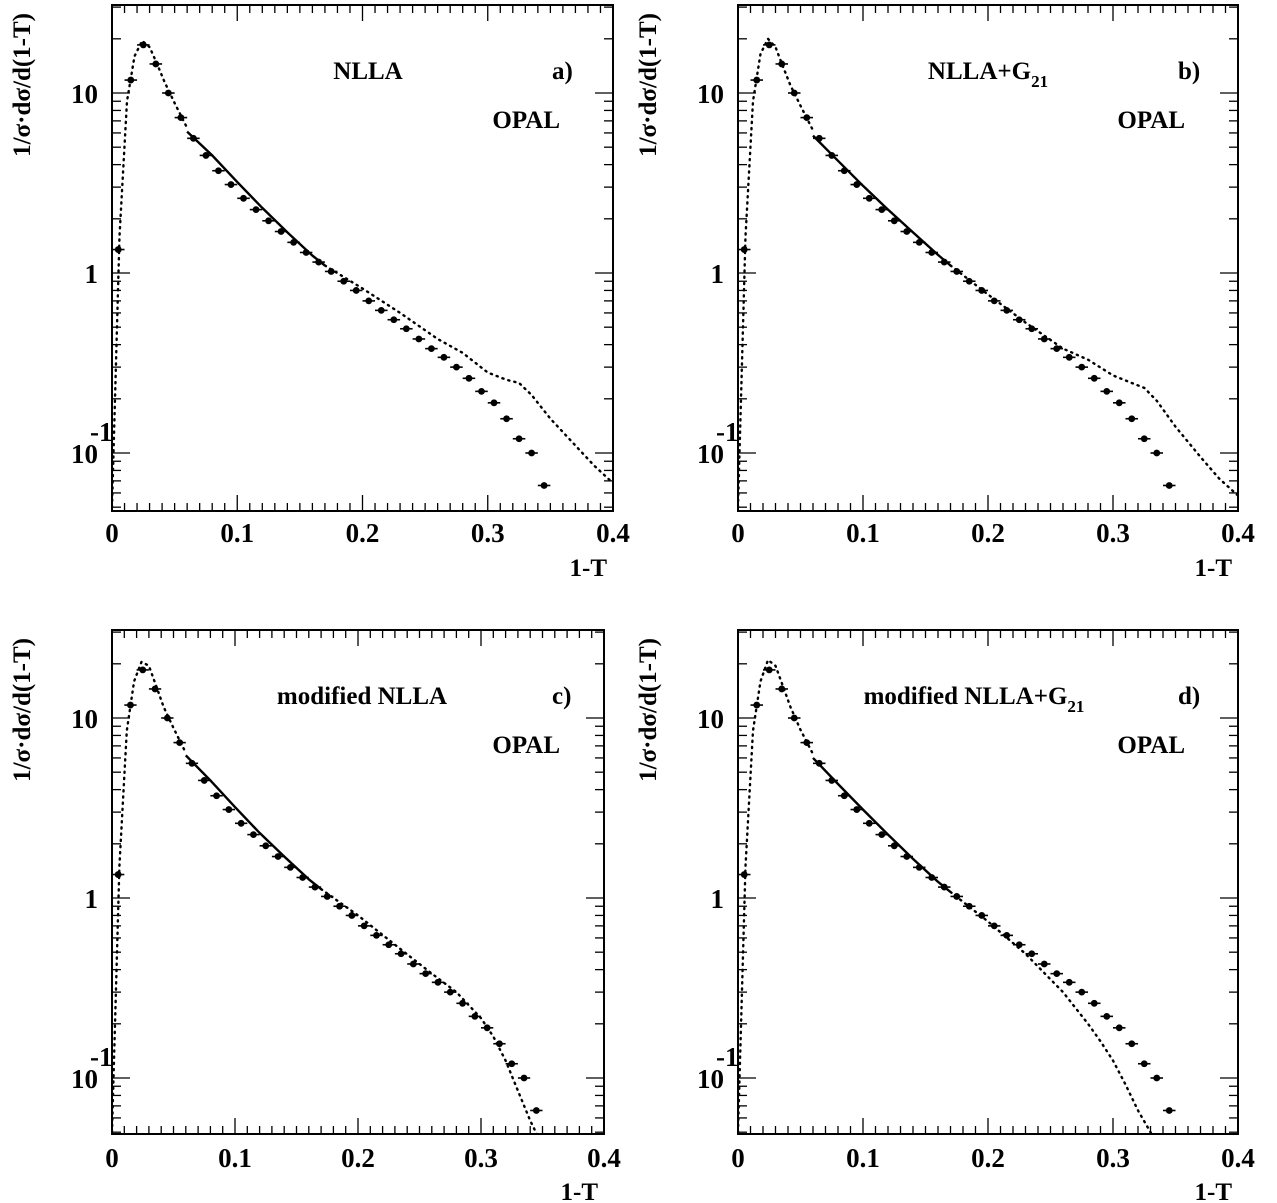 The height and width of the screenshot is (1203, 1277). I want to click on y-tick-exponent: -1, so click(101, 432).